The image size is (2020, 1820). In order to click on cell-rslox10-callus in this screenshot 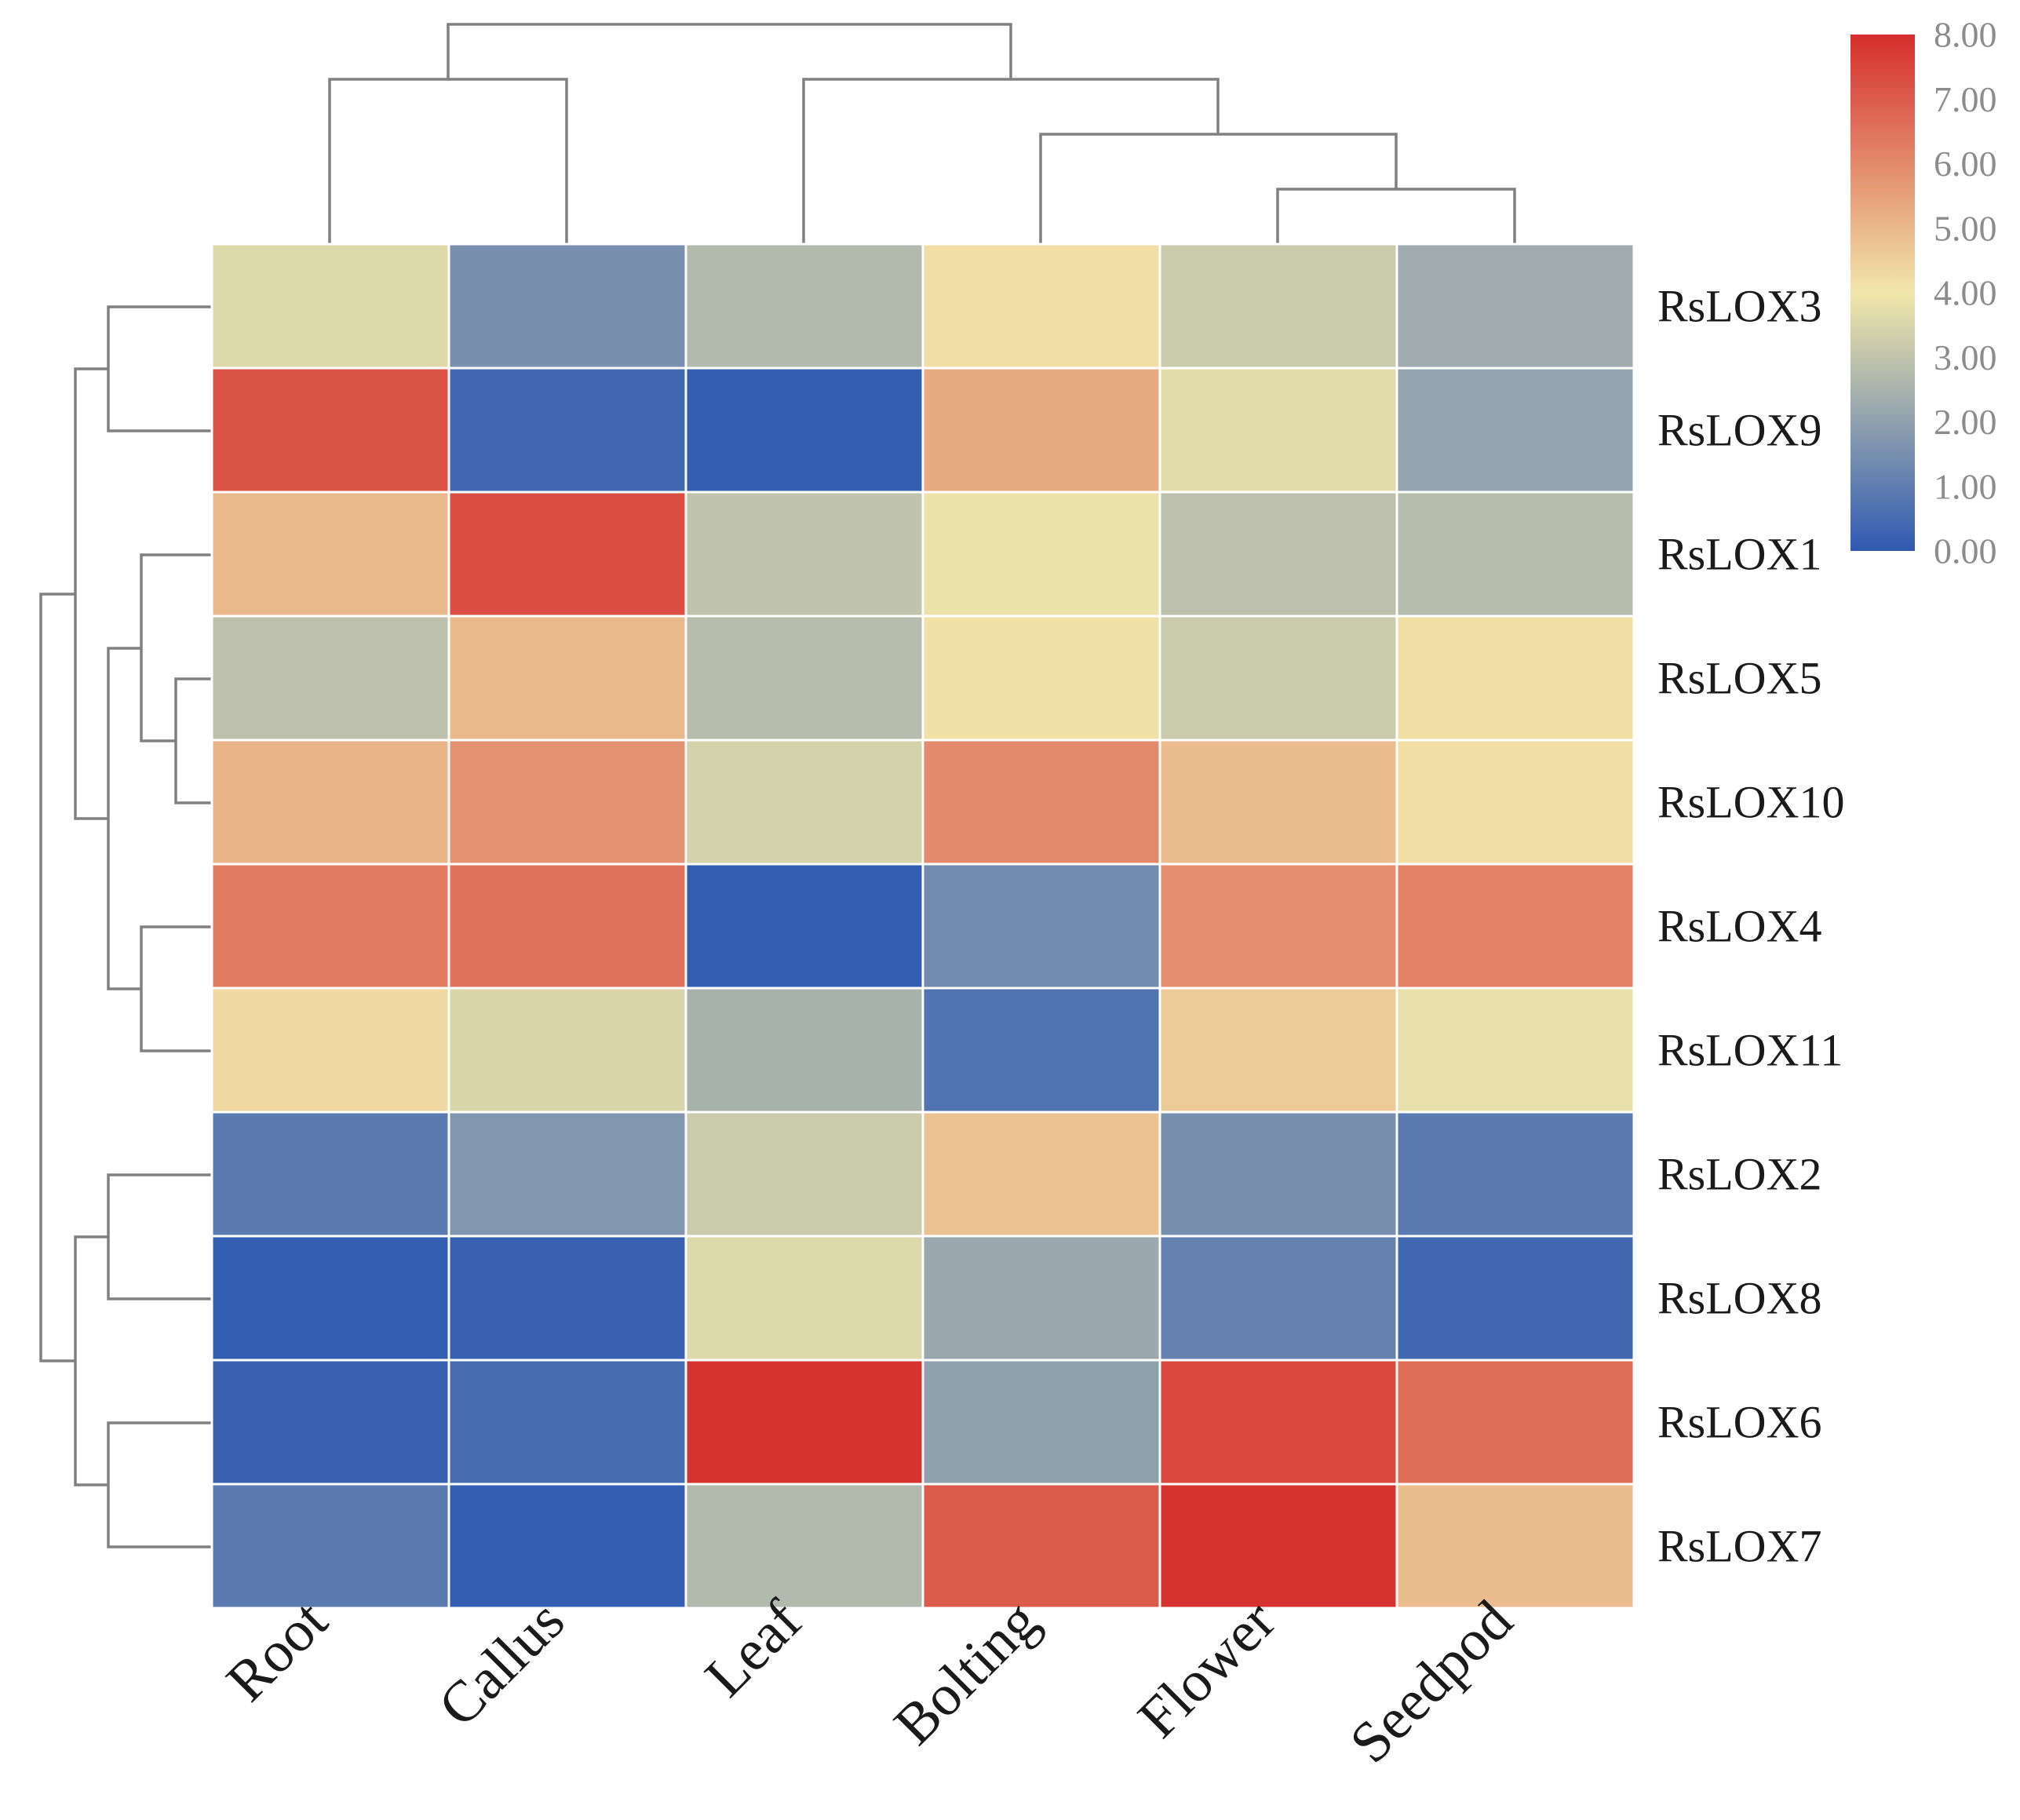, I will do `click(567, 802)`.